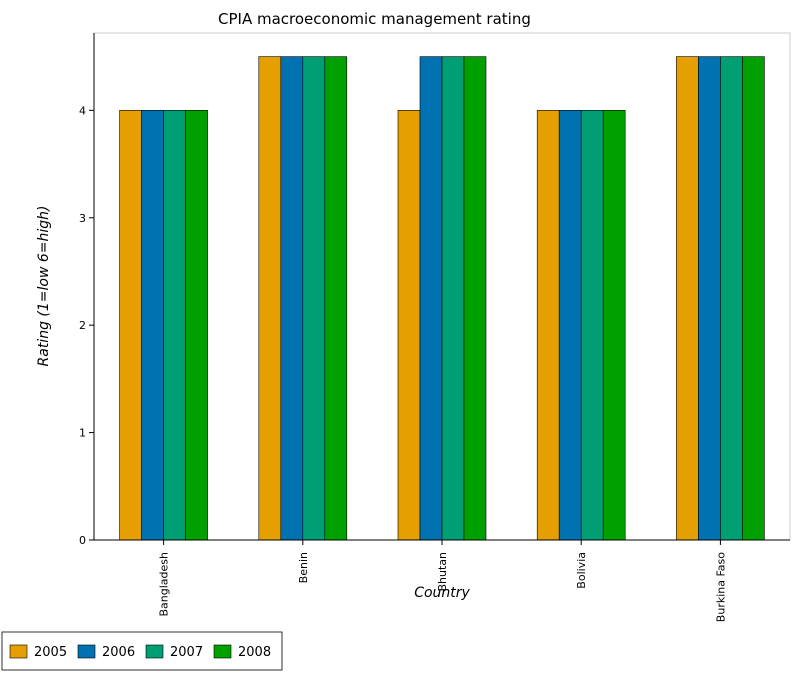 The width and height of the screenshot is (797, 700). What do you see at coordinates (303, 567) in the screenshot?
I see `x-tick-label: Benin` at bounding box center [303, 567].